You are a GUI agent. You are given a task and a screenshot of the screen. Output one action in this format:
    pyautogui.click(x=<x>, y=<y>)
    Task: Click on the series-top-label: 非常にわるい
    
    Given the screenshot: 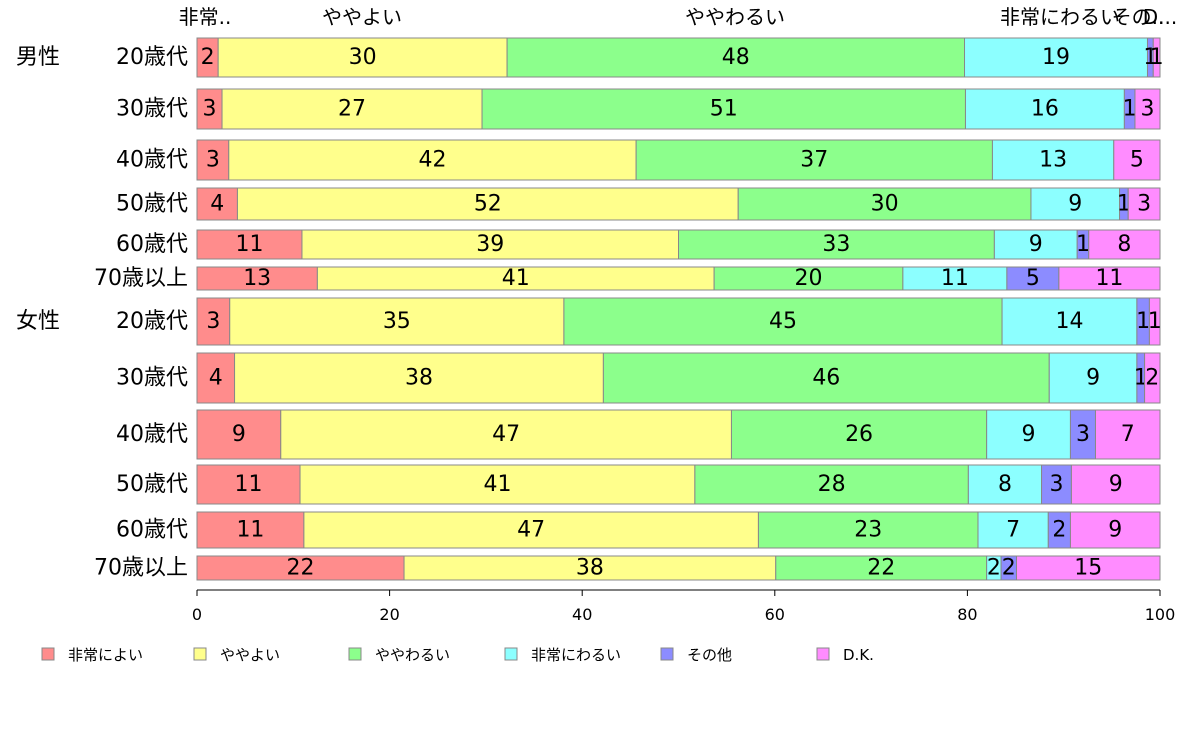 What is the action you would take?
    pyautogui.click(x=1060, y=17)
    